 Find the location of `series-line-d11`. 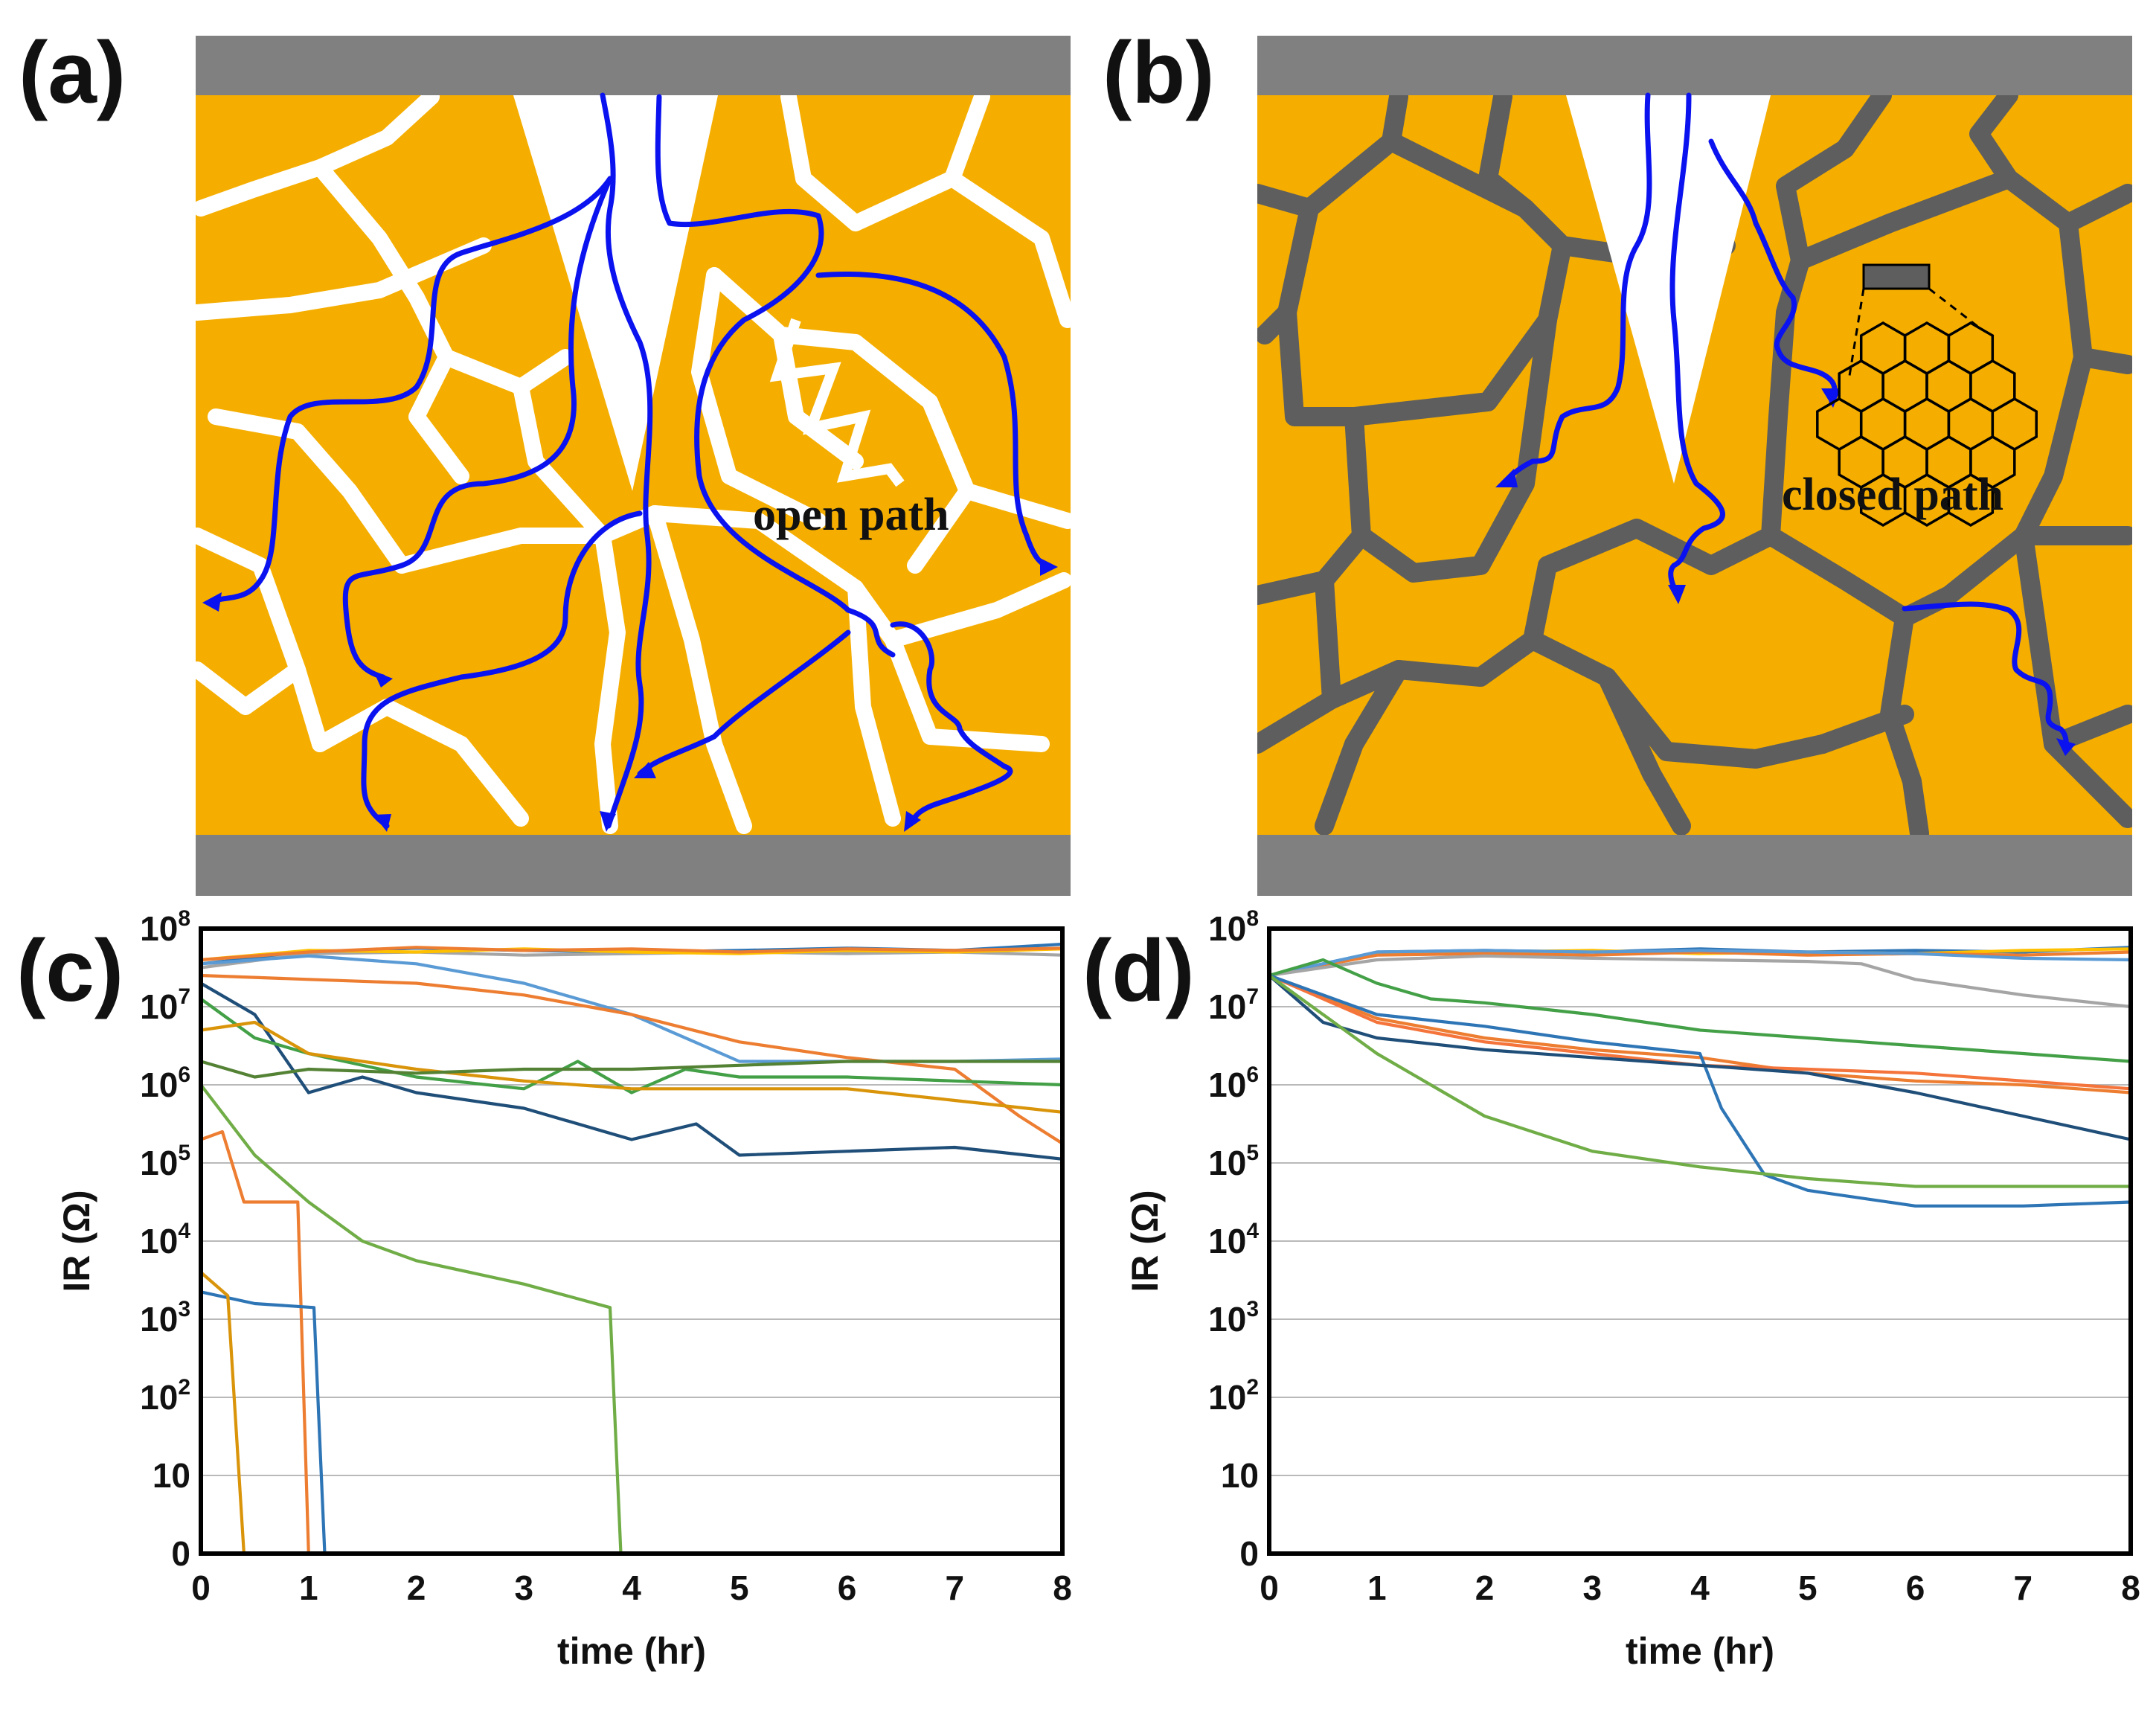

series-line-d11 is located at coordinates (1700, 1080).